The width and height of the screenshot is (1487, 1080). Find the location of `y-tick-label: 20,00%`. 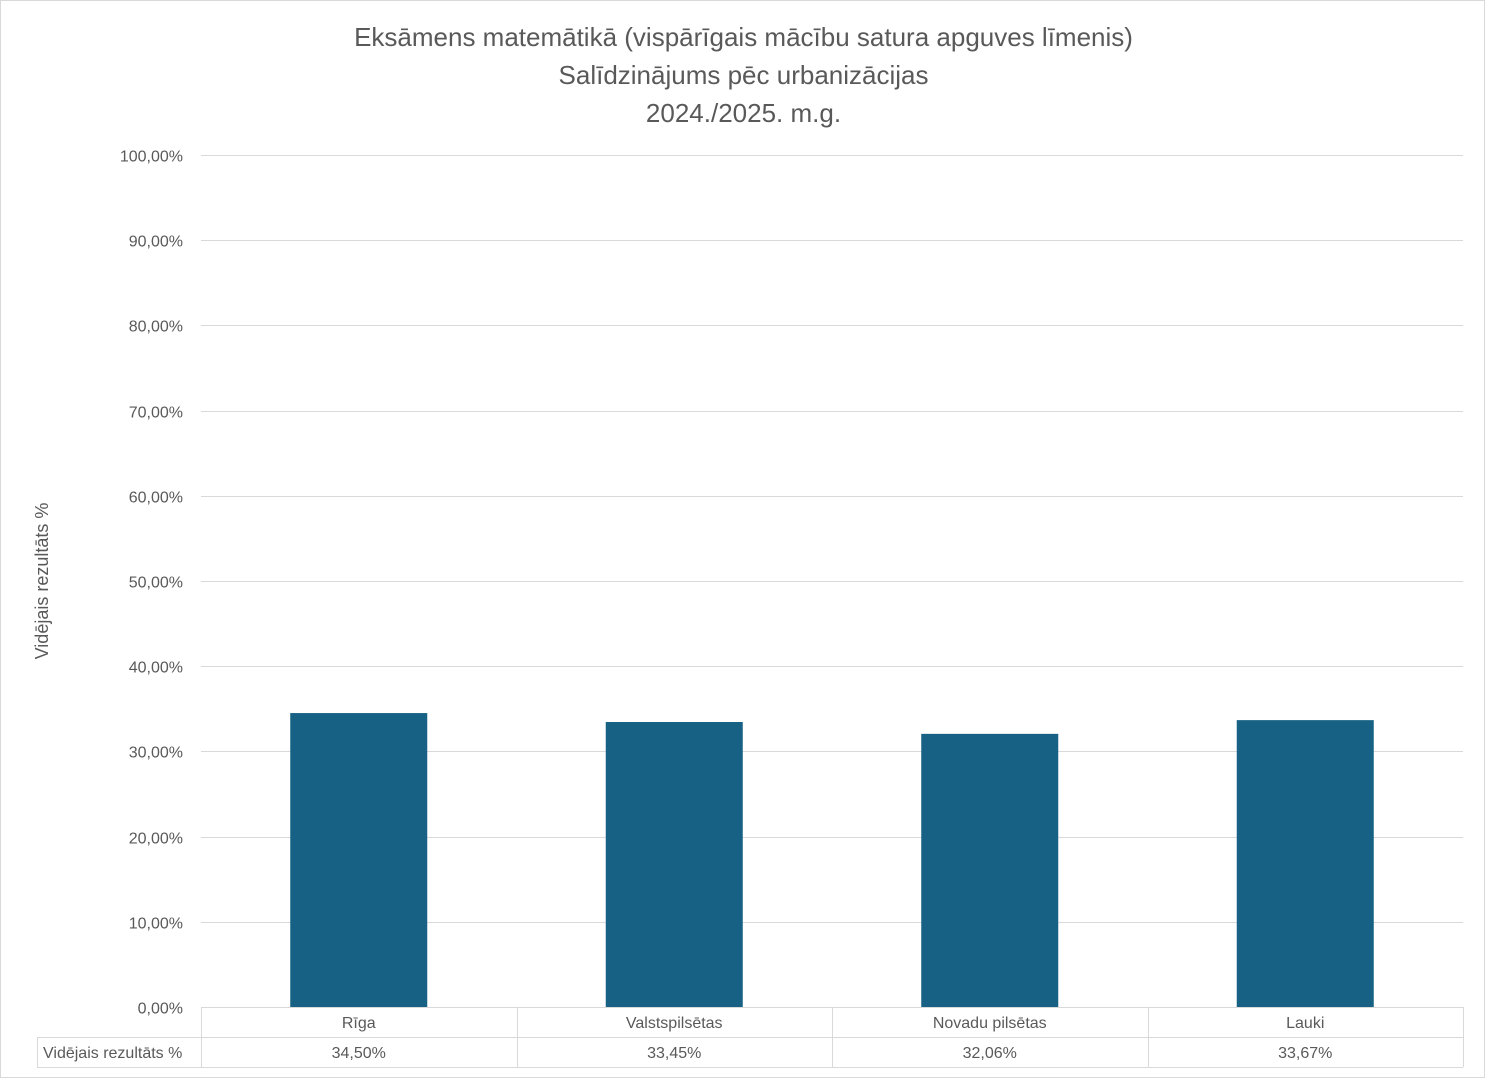

y-tick-label: 20,00% is located at coordinates (156, 839).